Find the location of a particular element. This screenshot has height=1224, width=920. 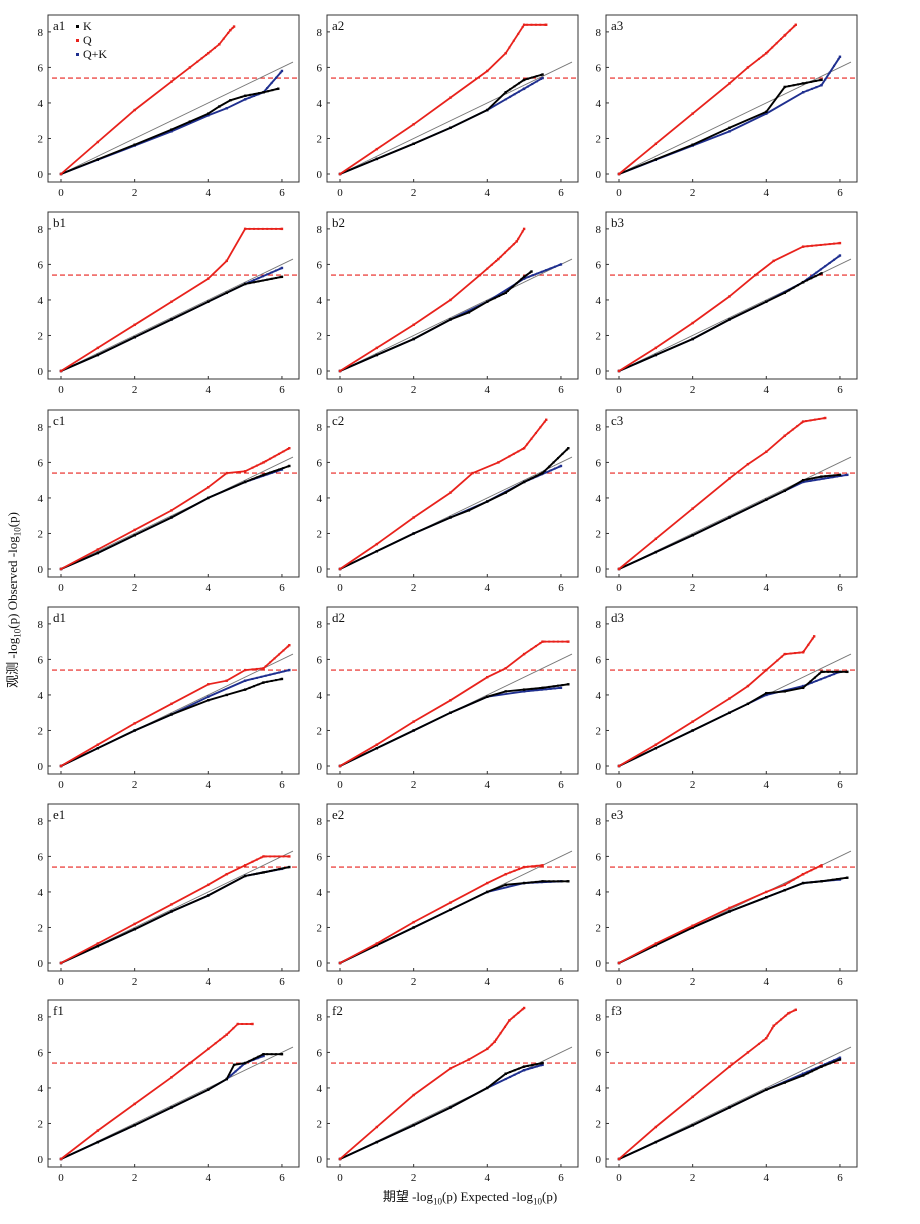

x-axis-label-en: Expected -log is located at coordinates (496, 1196).